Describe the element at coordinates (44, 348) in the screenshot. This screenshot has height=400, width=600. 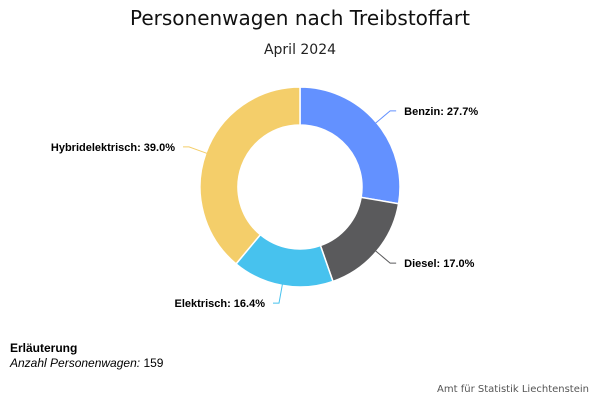
I see `note-heading: Erläuterung` at that location.